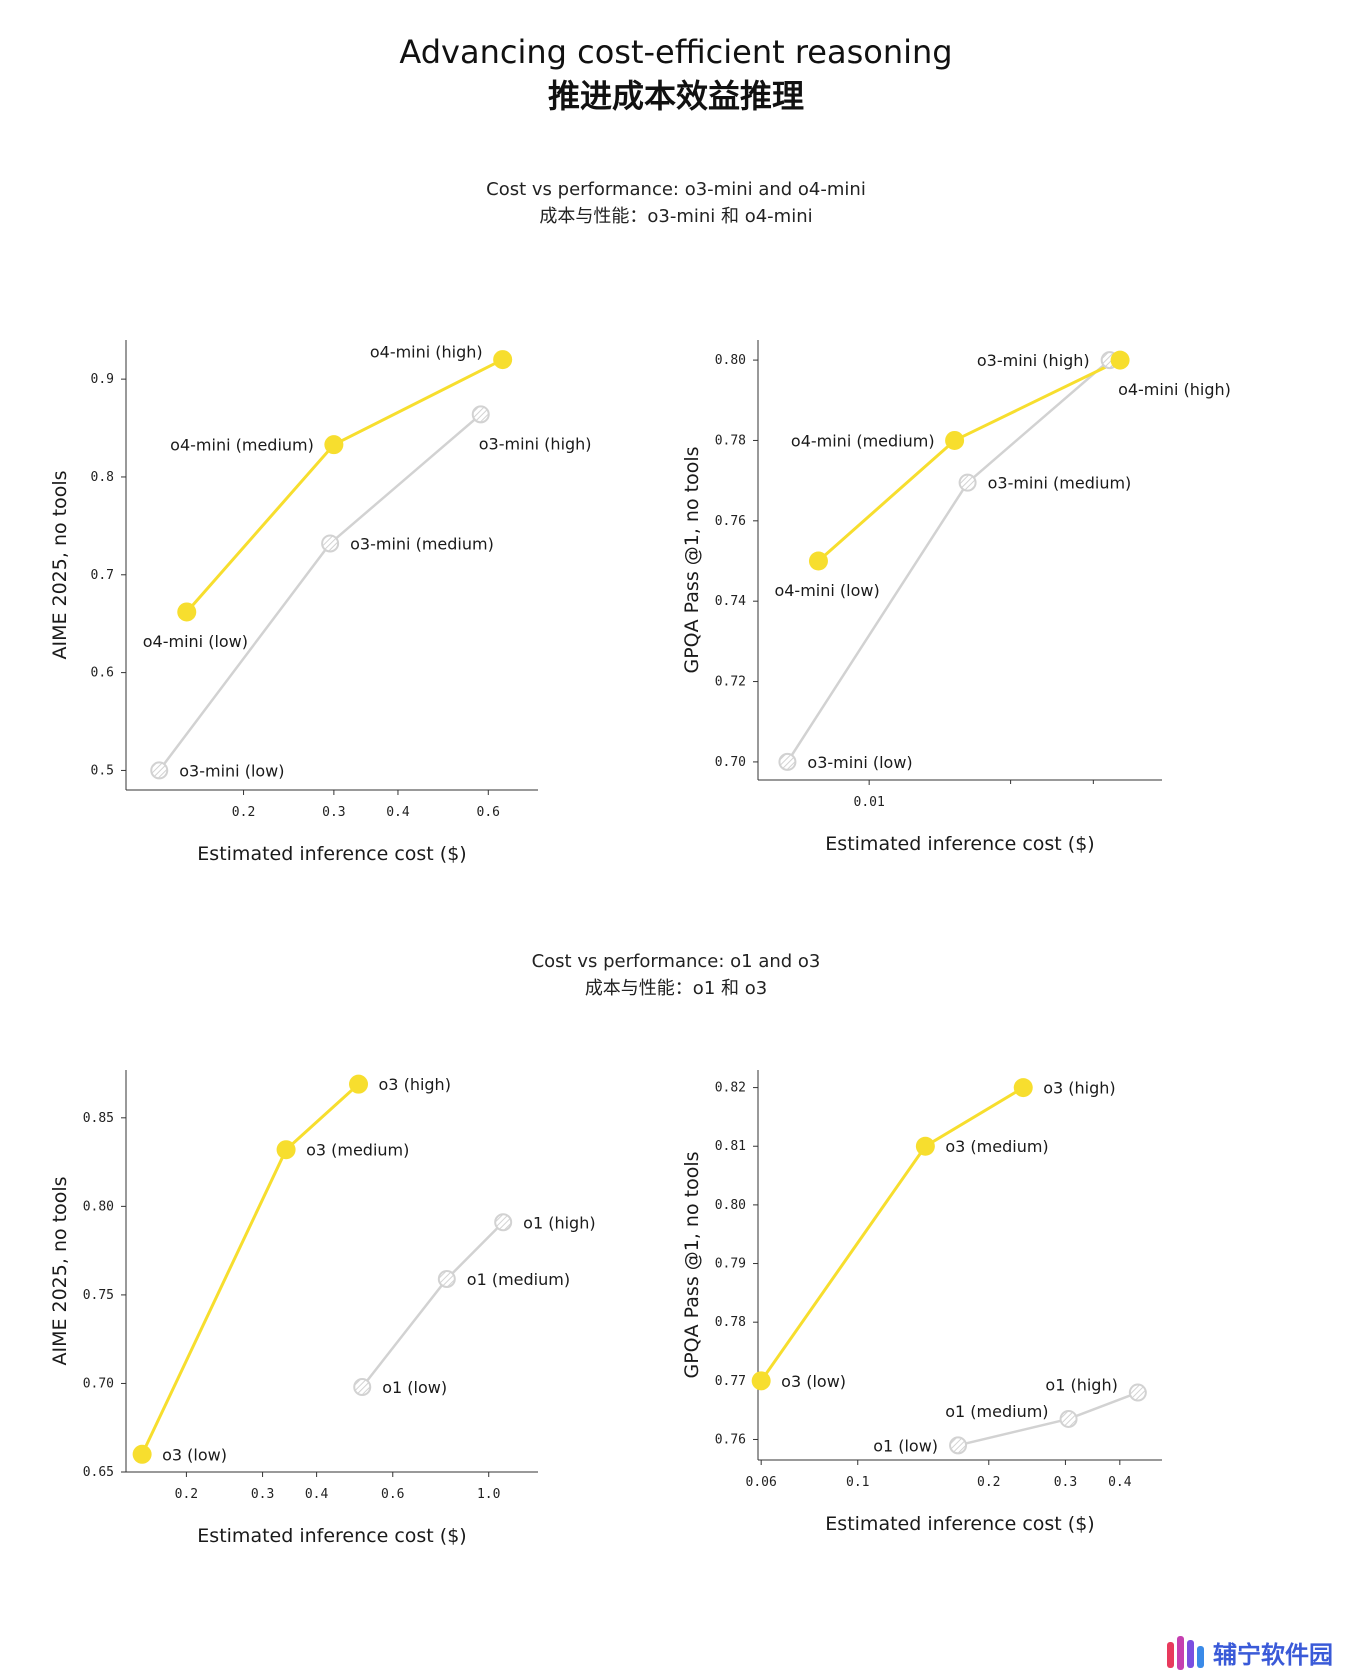  I want to click on watermark: 辅宁软件园, so click(1249, 1652).